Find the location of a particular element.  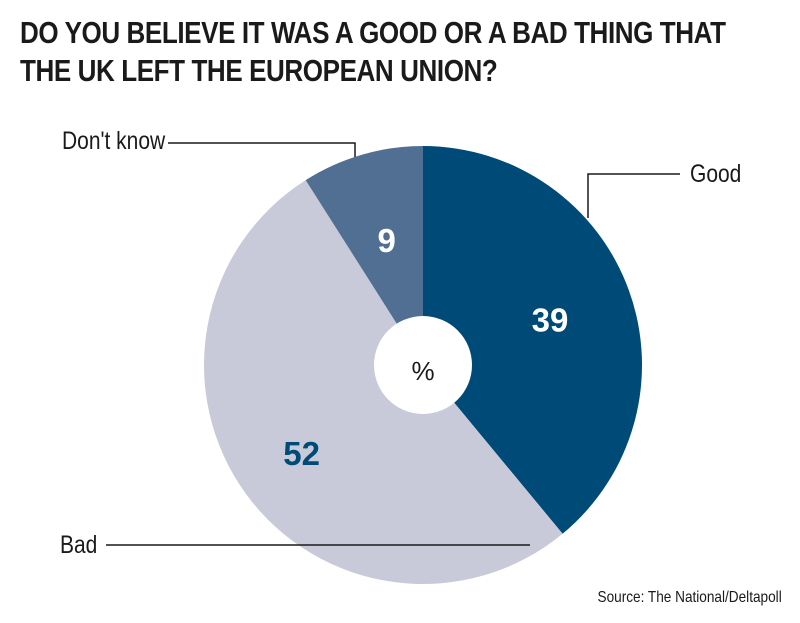

center-percent-label: % is located at coordinates (422, 371).